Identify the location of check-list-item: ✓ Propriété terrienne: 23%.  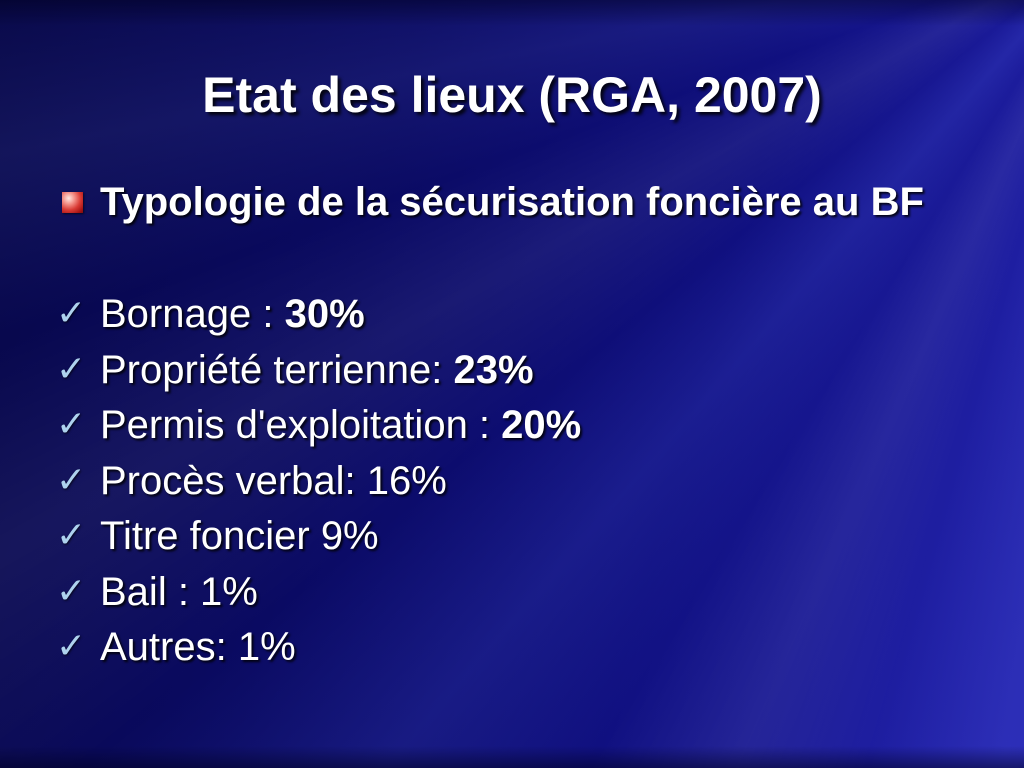
(512, 376).